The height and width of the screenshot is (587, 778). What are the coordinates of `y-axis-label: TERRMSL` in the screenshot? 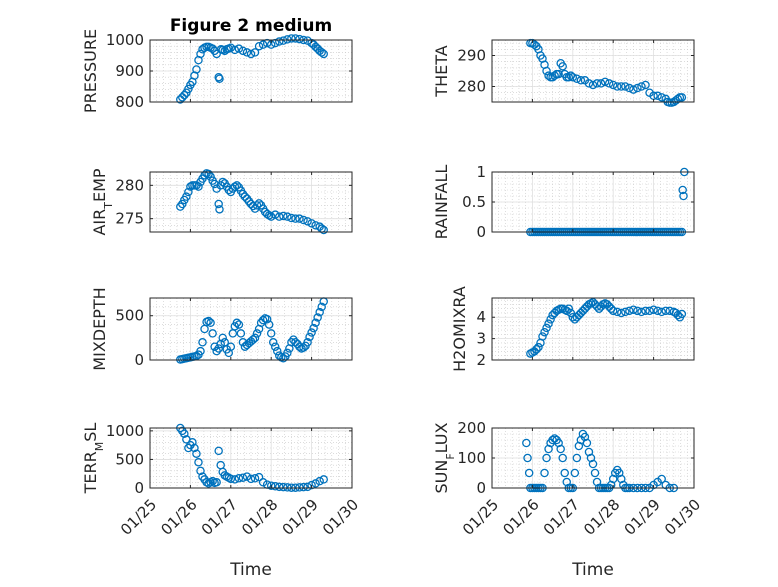 It's located at (93, 459).